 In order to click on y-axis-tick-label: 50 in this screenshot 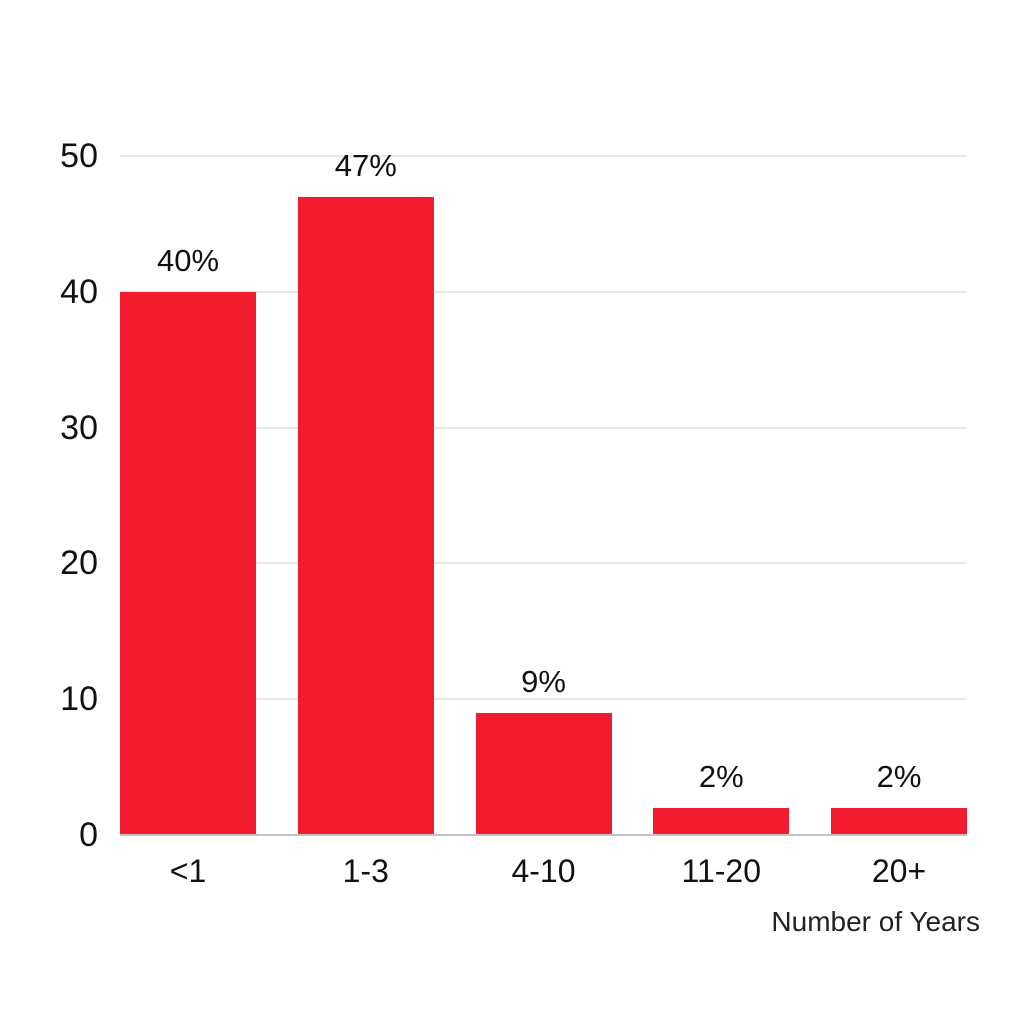, I will do `click(79, 156)`.